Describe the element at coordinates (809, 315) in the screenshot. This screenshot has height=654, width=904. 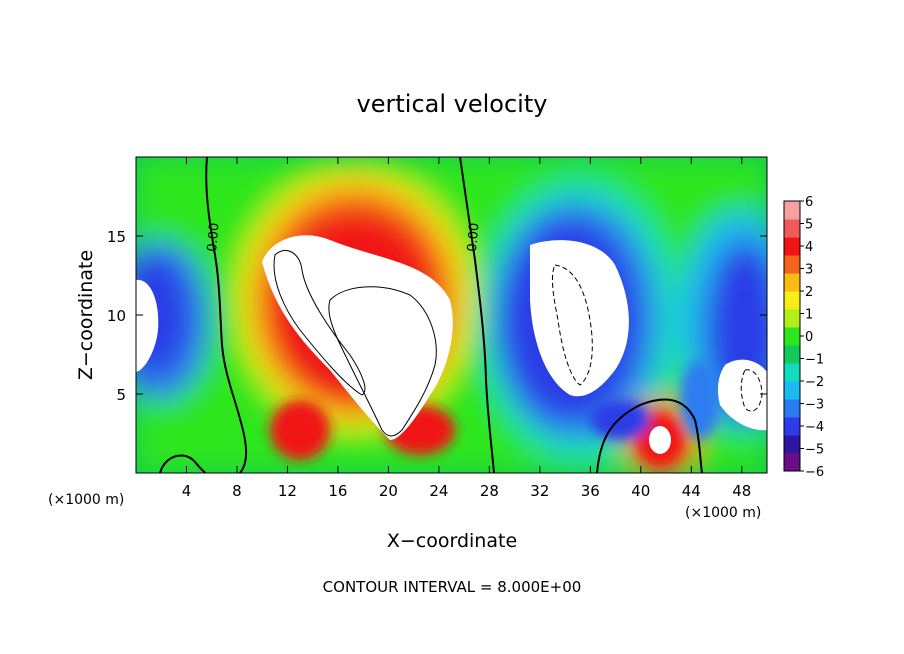
I see `colorbar-tick-label: 1` at that location.